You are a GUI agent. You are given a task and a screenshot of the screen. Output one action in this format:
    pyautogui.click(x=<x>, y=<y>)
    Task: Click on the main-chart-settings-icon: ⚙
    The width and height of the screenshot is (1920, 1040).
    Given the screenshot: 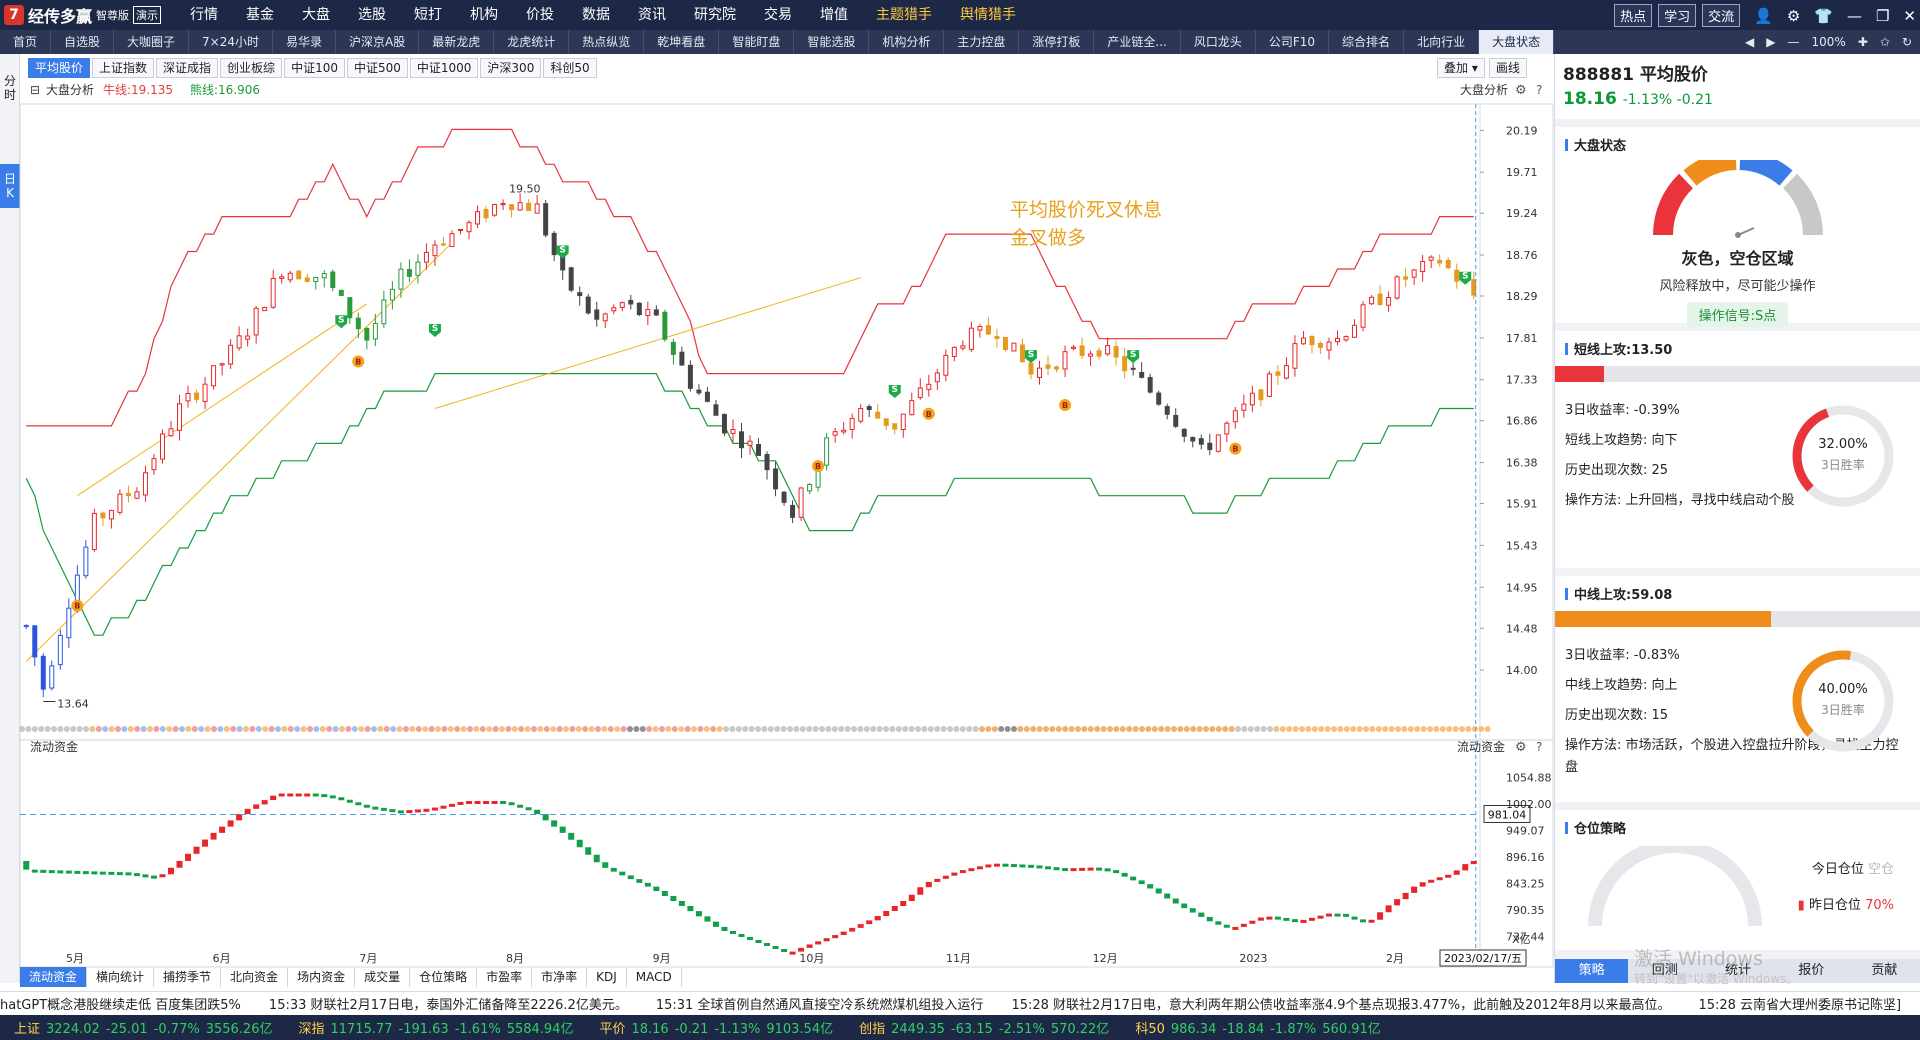 What is the action you would take?
    pyautogui.click(x=1521, y=90)
    